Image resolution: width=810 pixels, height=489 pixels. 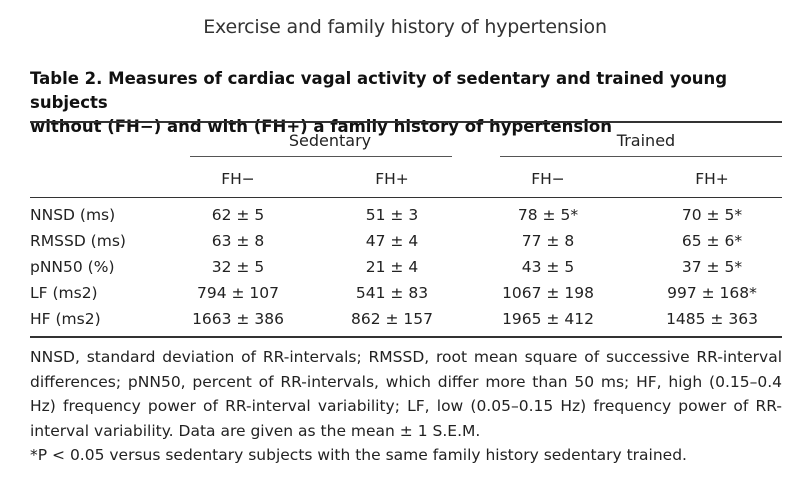 I want to click on table-cell: 541 ± 83, so click(x=392, y=293).